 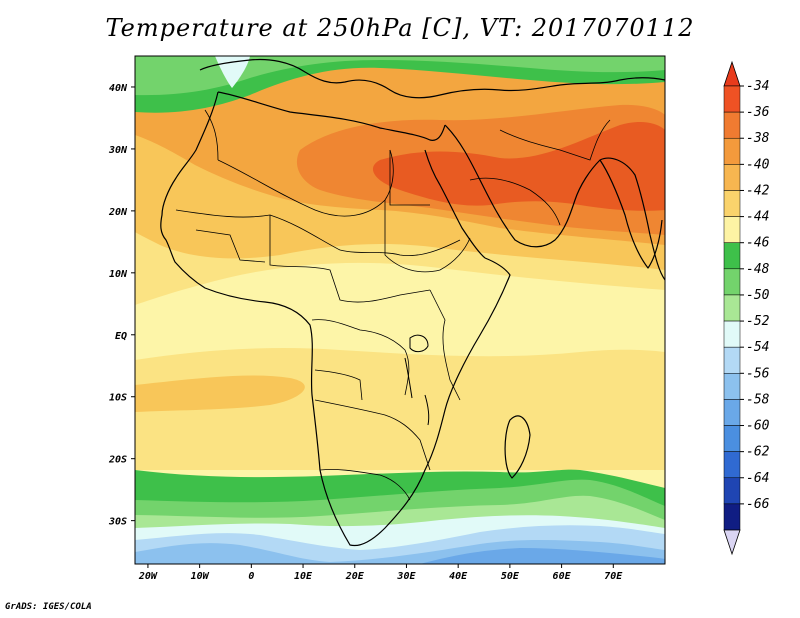 What do you see at coordinates (555, 140) in the screenshot?
I see `border-iran` at bounding box center [555, 140].